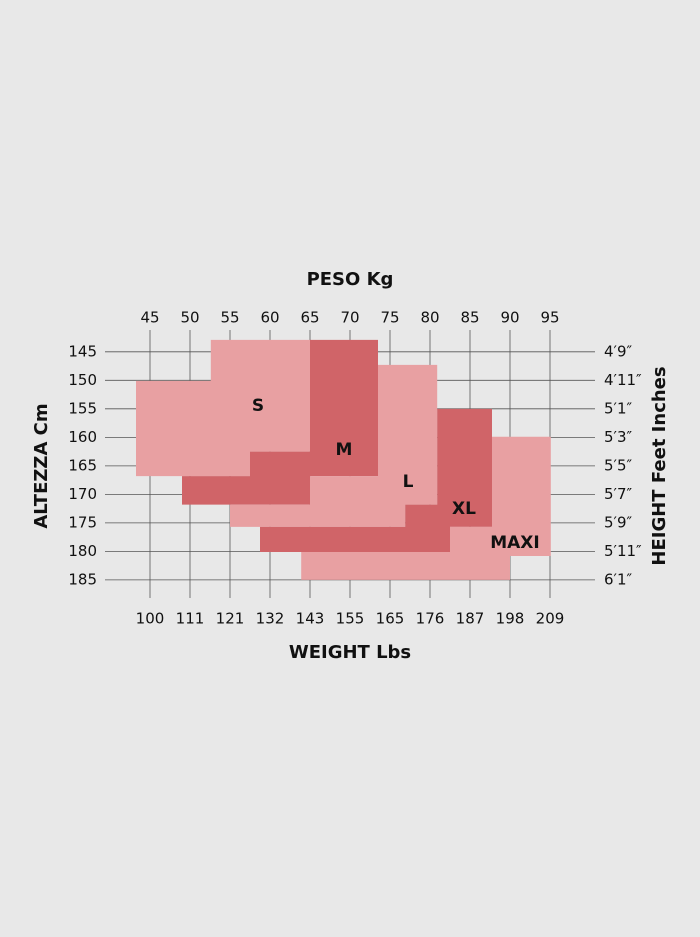 The height and width of the screenshot is (937, 700). I want to click on left-tick-label: 185, so click(82, 579).